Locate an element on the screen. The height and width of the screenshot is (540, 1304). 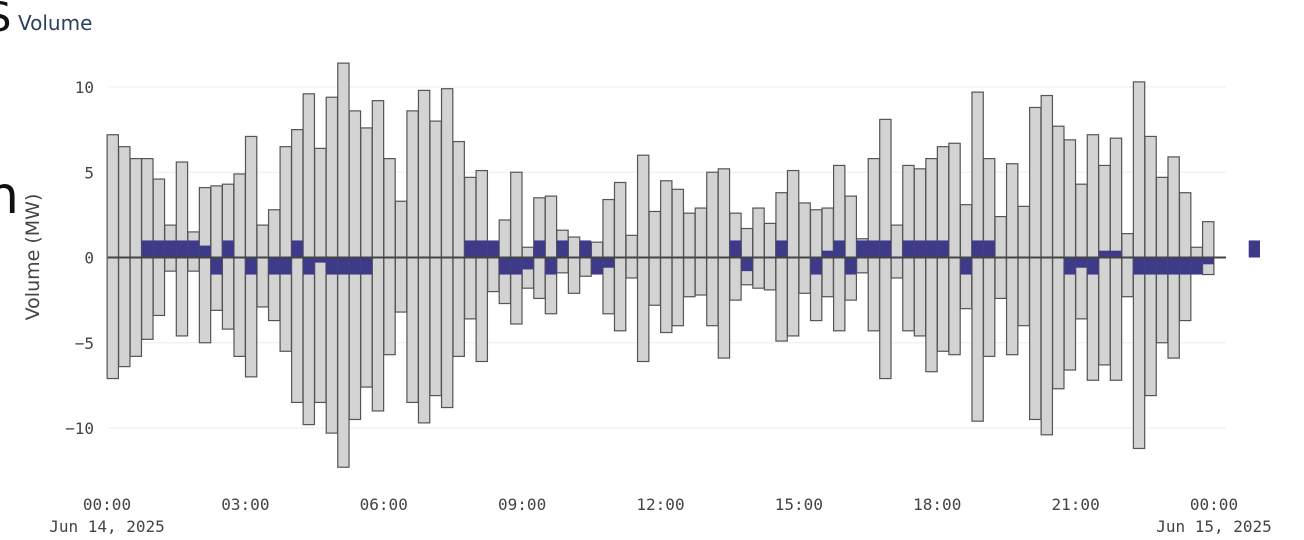
x-tick-date-label: Jun 15, 2025 is located at coordinates (1214, 526).